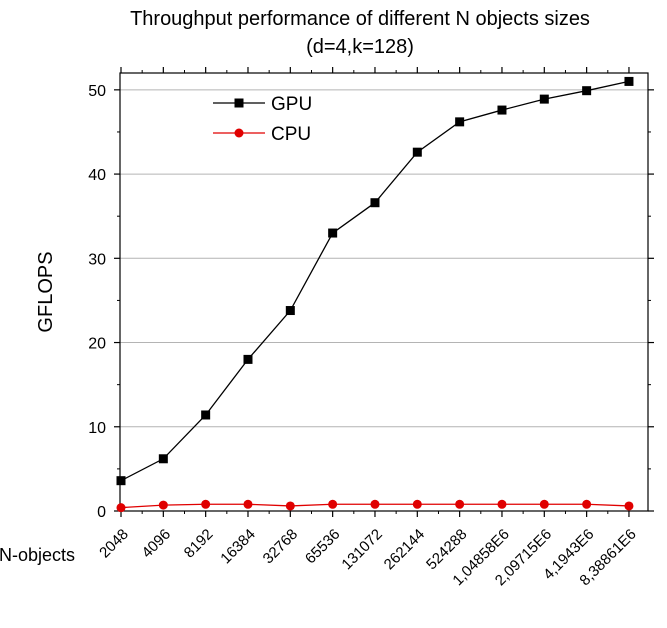 The image size is (667, 628). Describe the element at coordinates (199, 544) in the screenshot. I see `x-tick-label: 8192` at that location.